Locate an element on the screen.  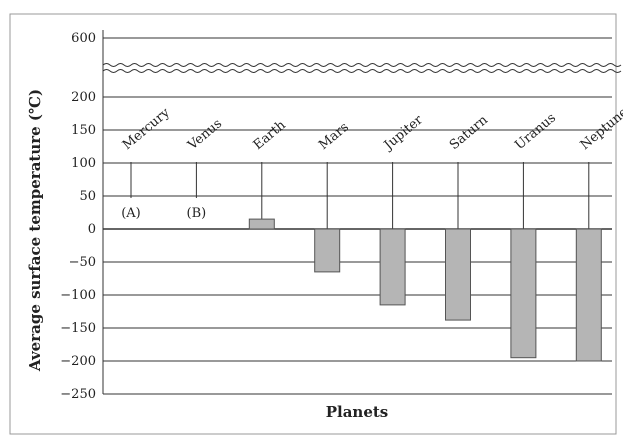
planet-stems is located at coordinates (360, 195).